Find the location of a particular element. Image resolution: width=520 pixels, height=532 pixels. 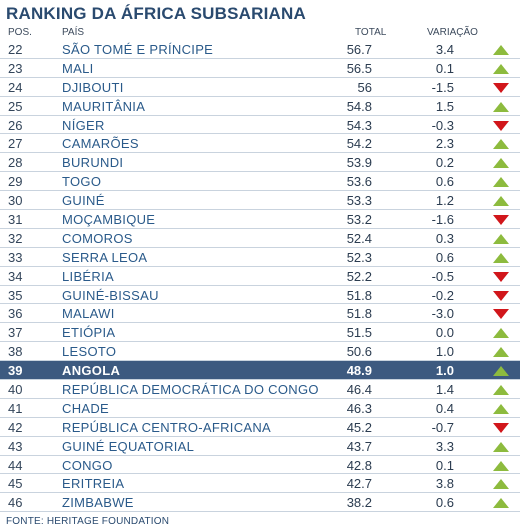

cell-pais: TOGO is located at coordinates (82, 182).